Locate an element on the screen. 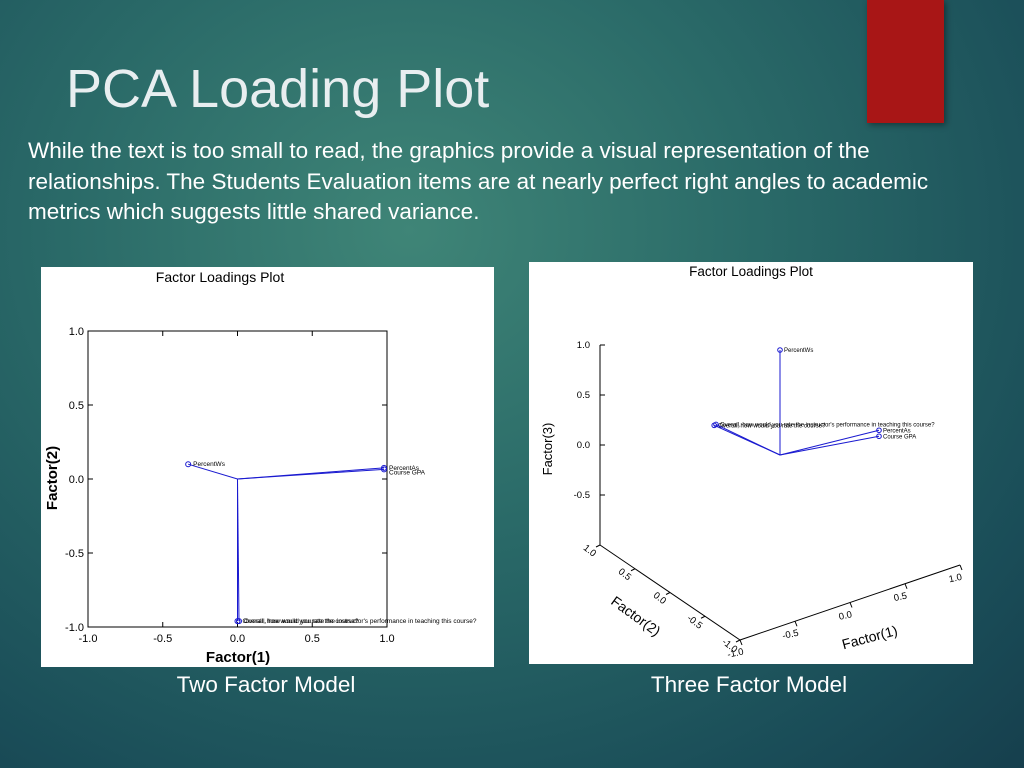 Image resolution: width=1024 pixels, height=768 pixels. z-tick-label: -0.5 is located at coordinates (582, 495).